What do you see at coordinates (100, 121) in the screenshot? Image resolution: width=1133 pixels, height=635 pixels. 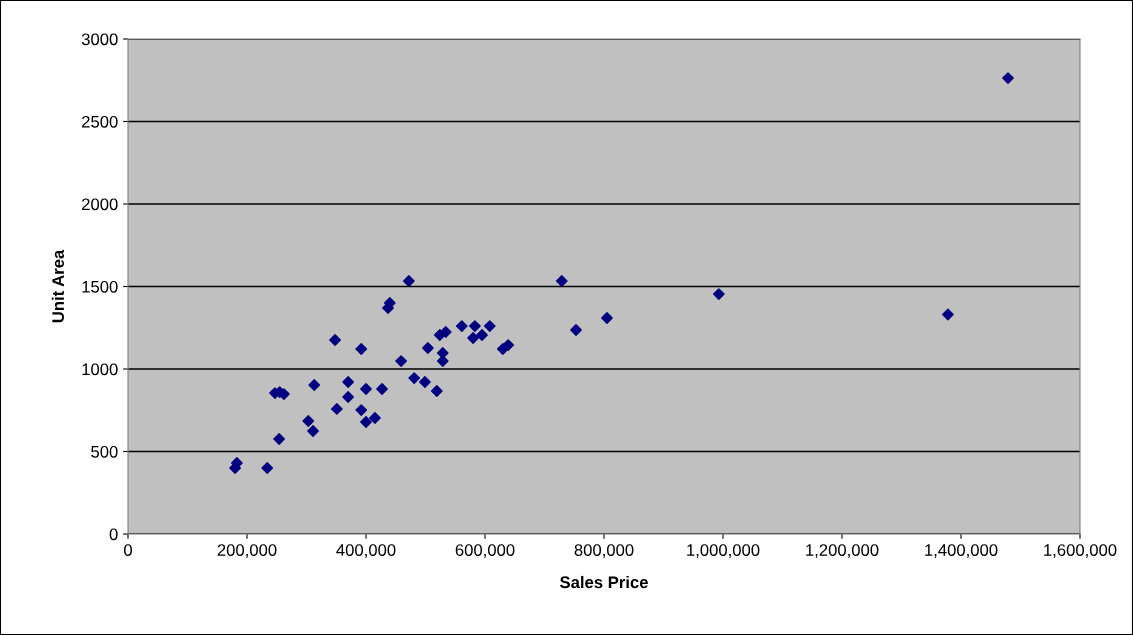 I see `y-tick-label: 2500` at bounding box center [100, 121].